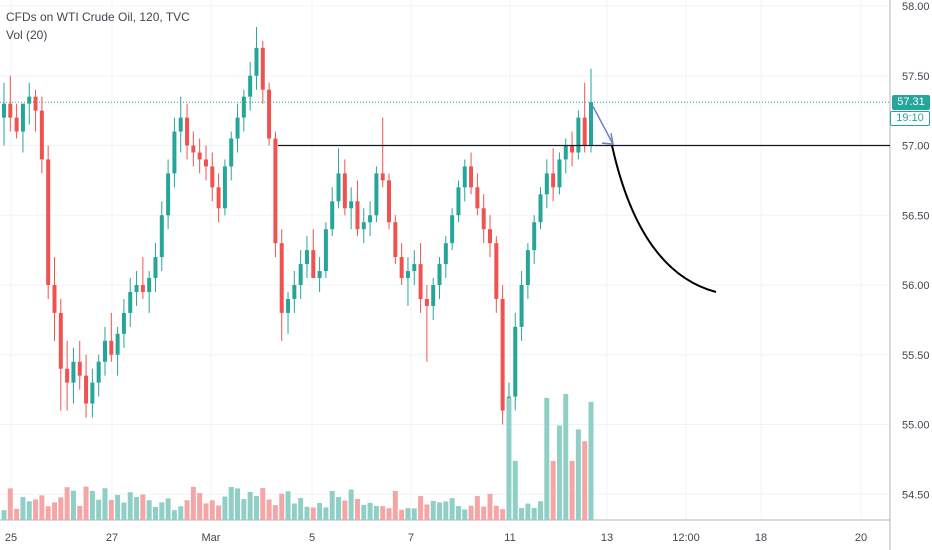 Image resolution: width=932 pixels, height=550 pixels. I want to click on volume-indicator-label: Vol (20), so click(27, 35).